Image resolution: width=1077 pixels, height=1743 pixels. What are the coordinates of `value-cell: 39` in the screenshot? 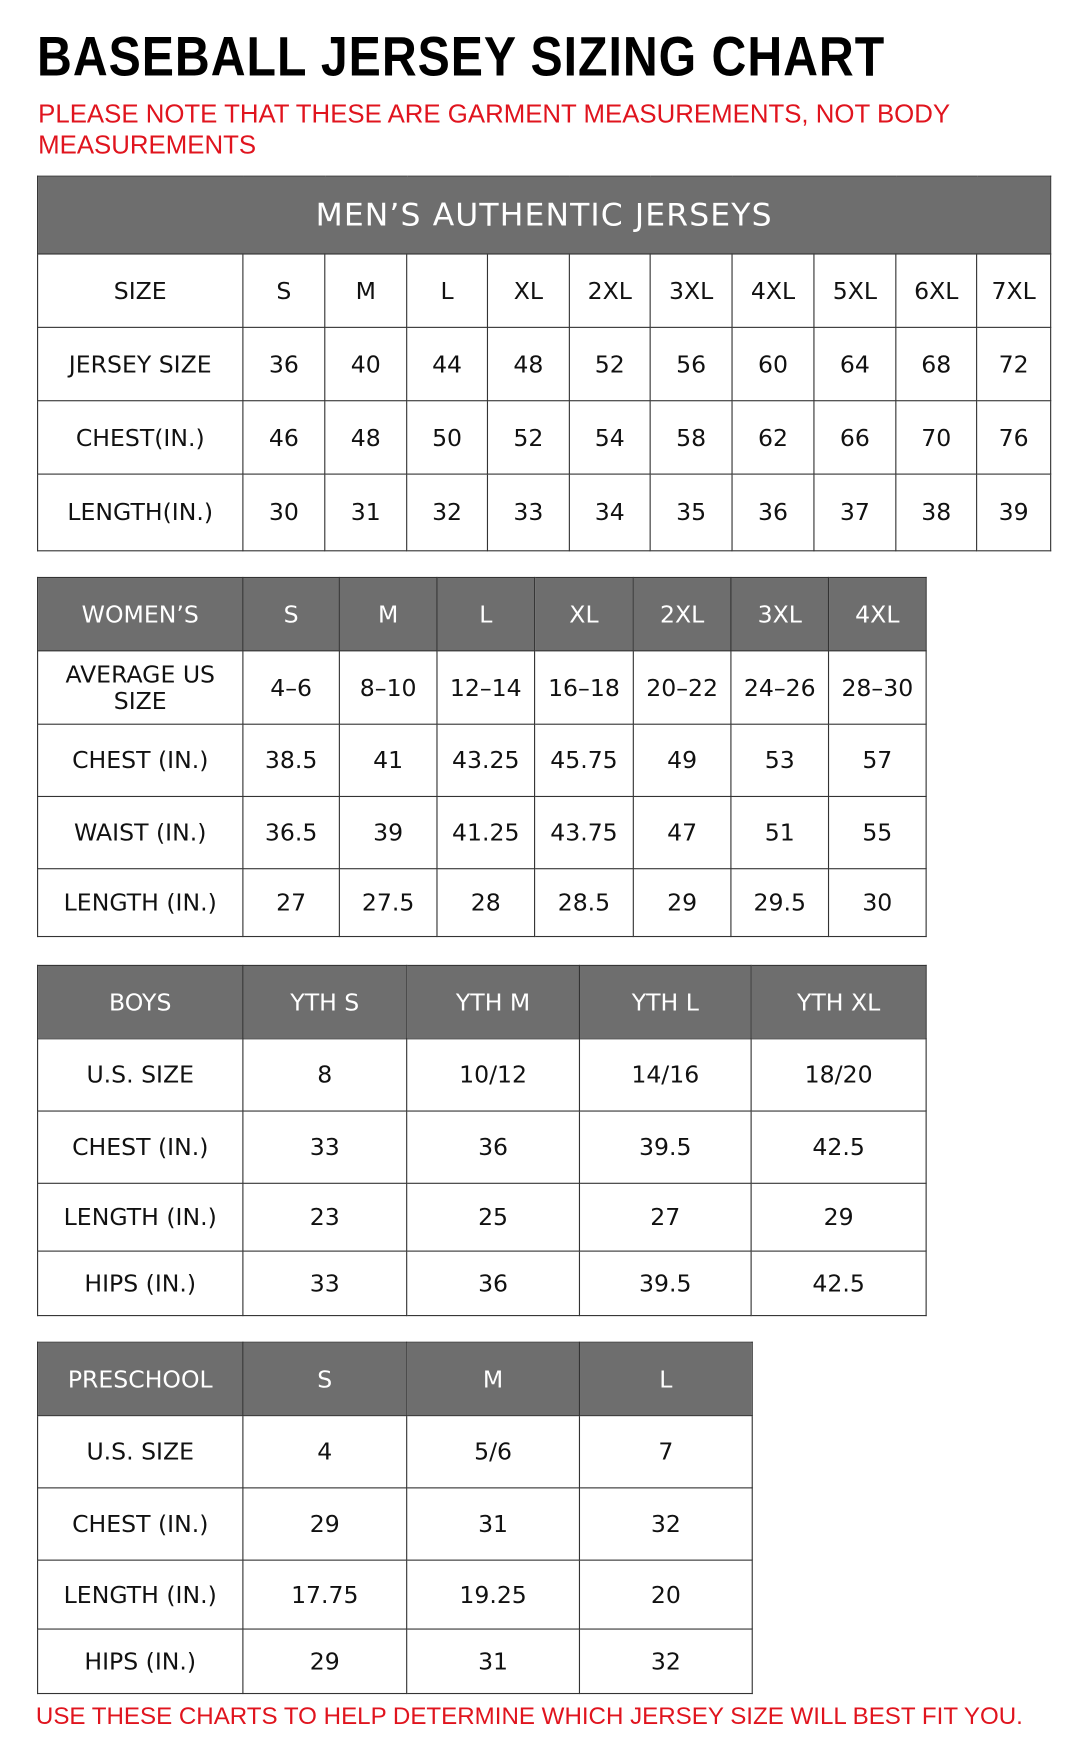 It's located at (1014, 512).